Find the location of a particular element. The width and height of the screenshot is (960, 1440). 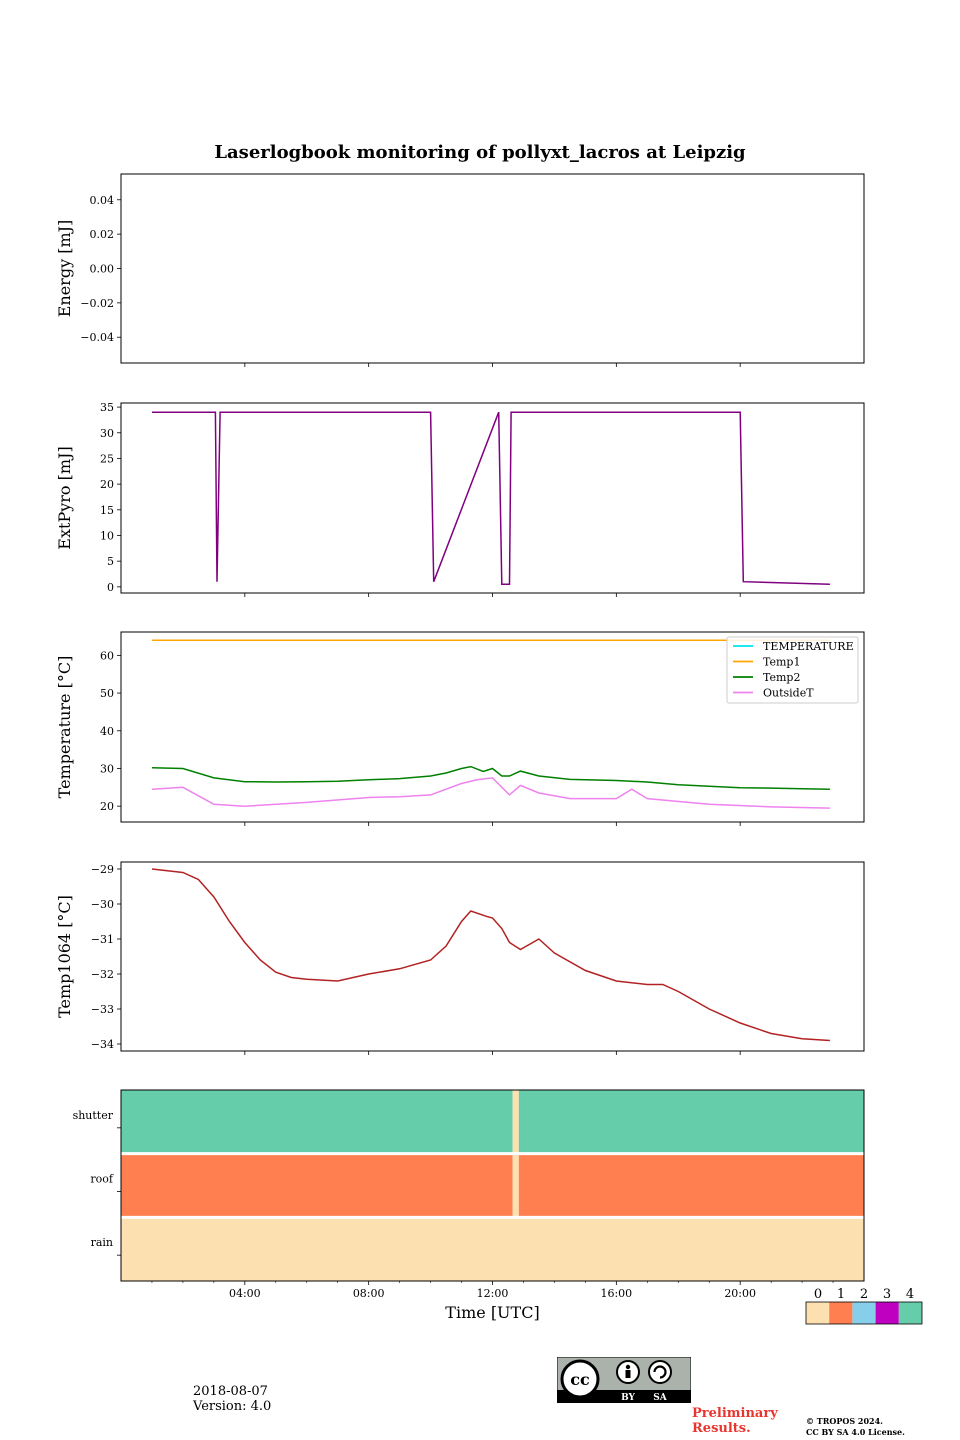

x-tick-label: 08:00 is located at coordinates (369, 1293).